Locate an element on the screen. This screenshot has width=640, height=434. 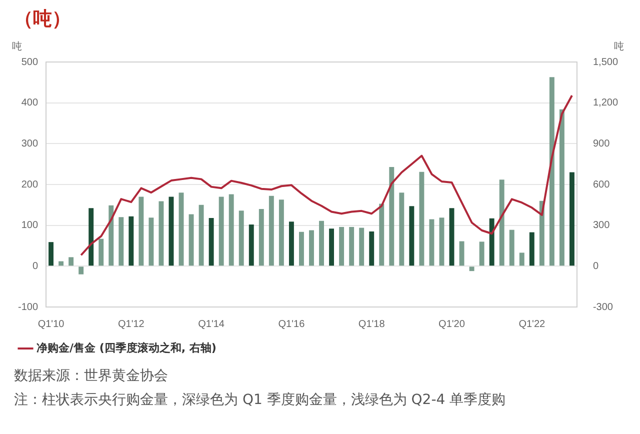
source-note: 数据来源：世界黄金协会 is located at coordinates (91, 376).